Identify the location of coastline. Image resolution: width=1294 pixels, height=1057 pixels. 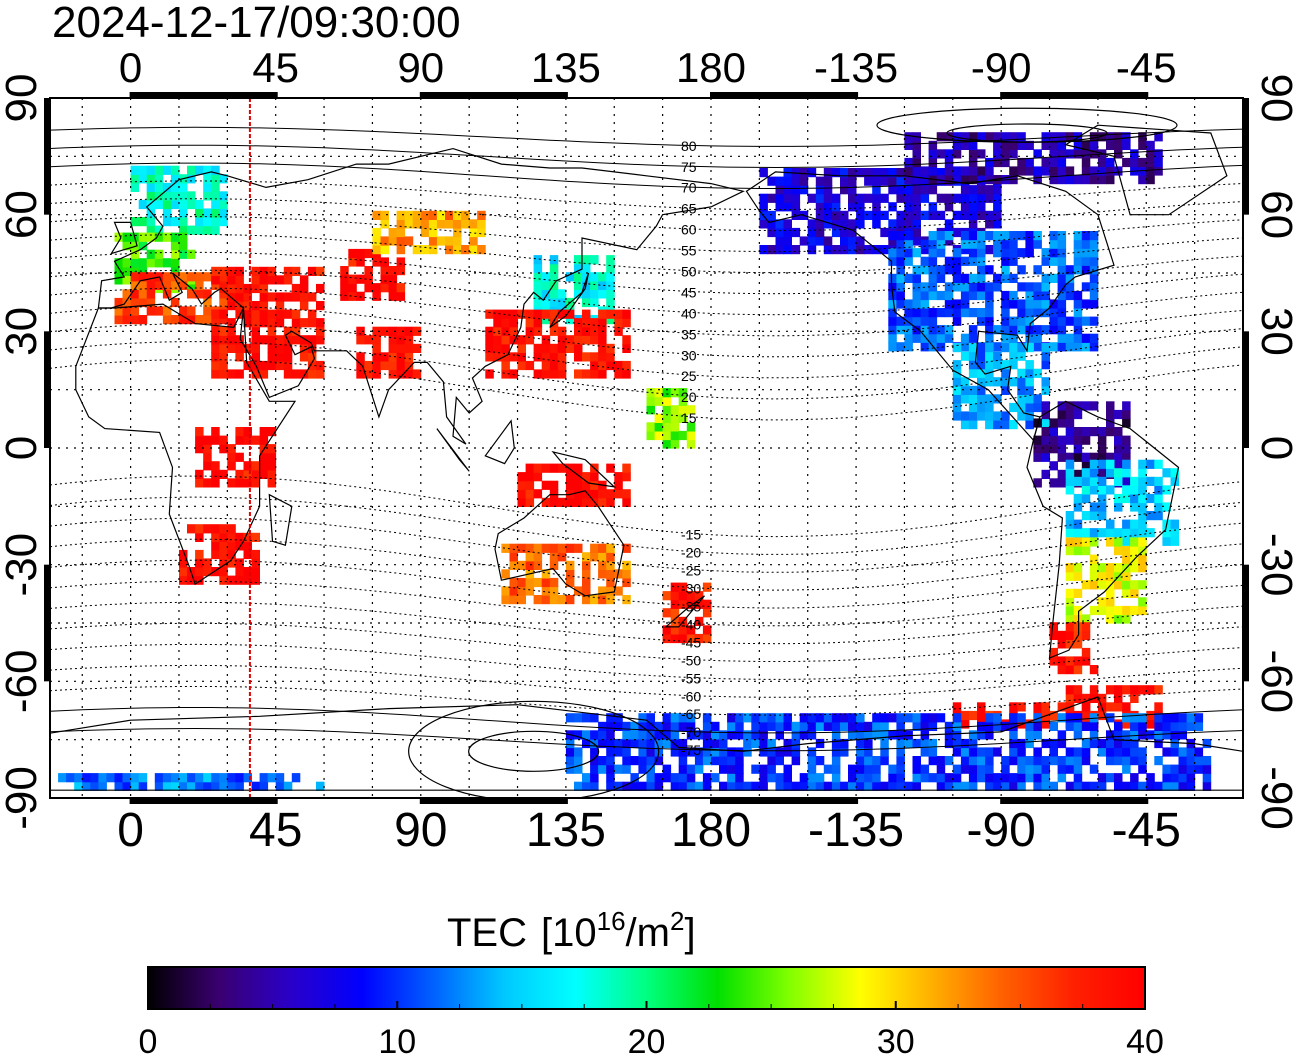
(421, 296).